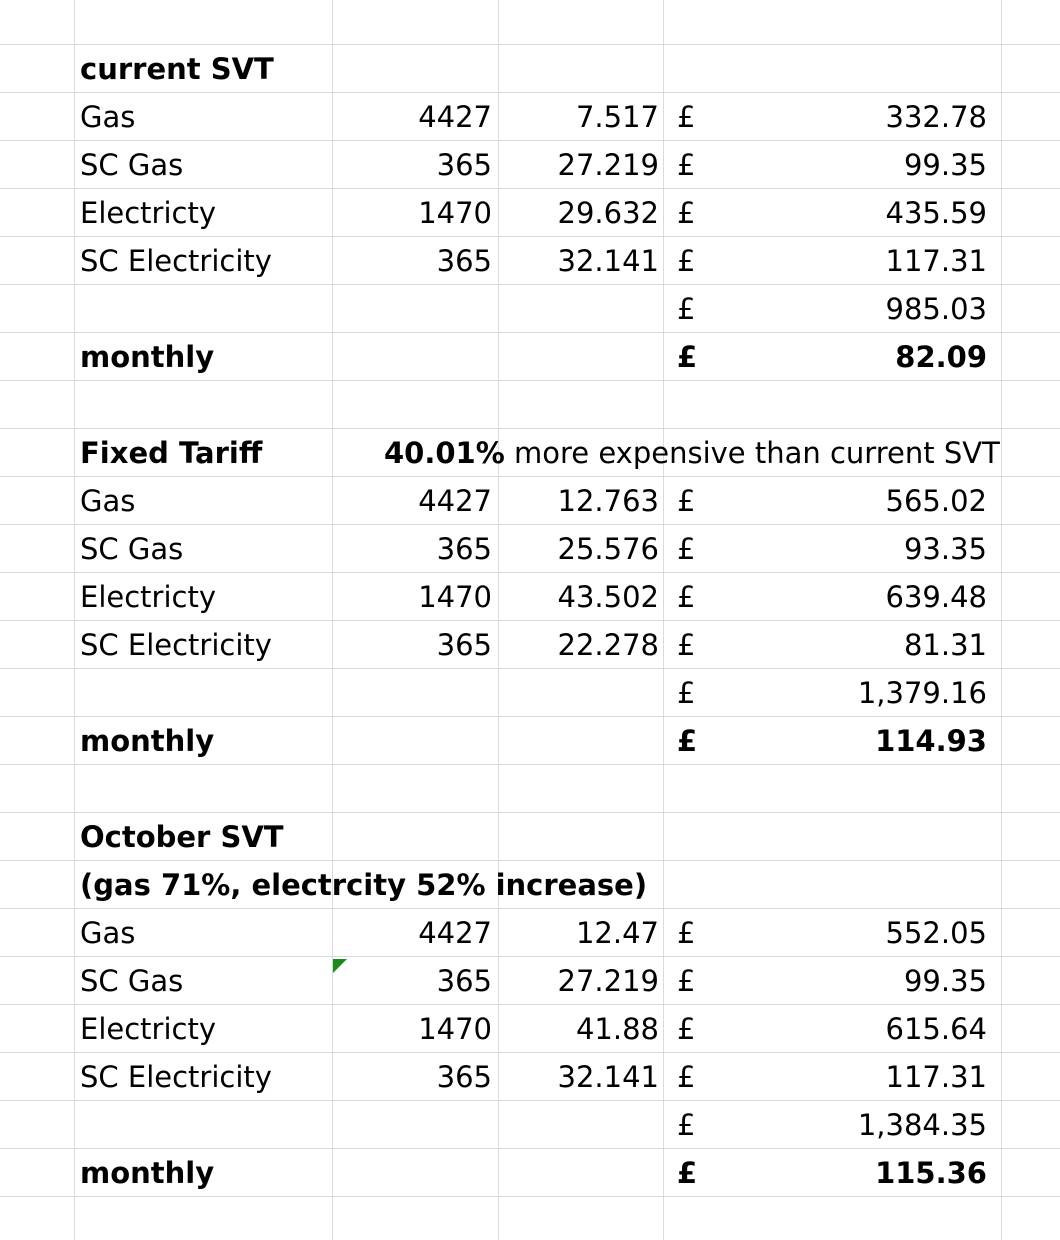 The width and height of the screenshot is (1060, 1240). What do you see at coordinates (530, 356) in the screenshot?
I see `monthly-row: monthly £ 82.09` at bounding box center [530, 356].